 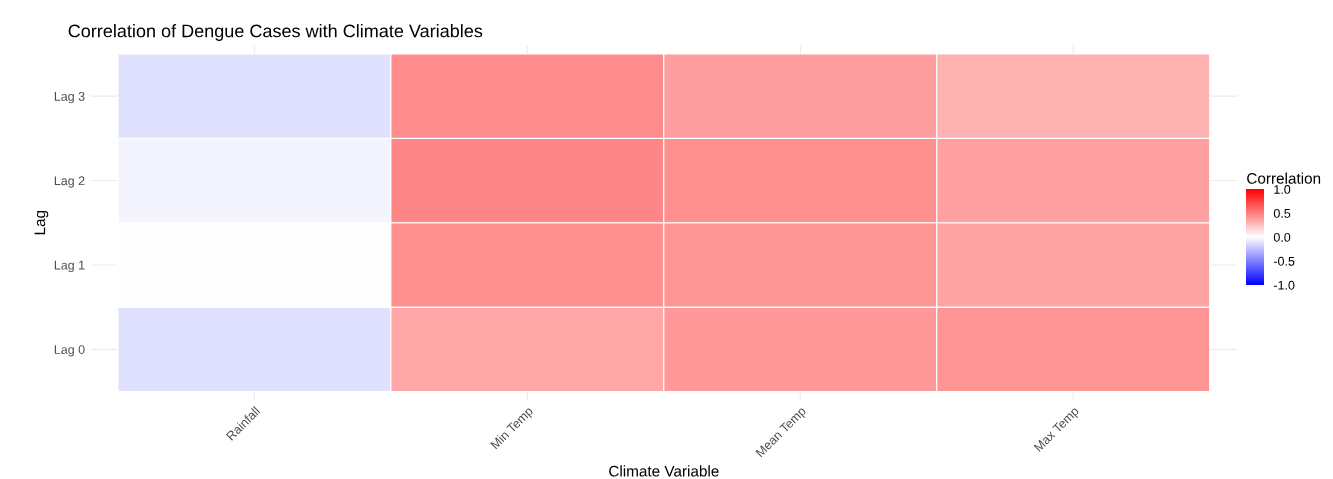 What do you see at coordinates (69, 351) in the screenshot?
I see `y-tick-label: Lag 0` at bounding box center [69, 351].